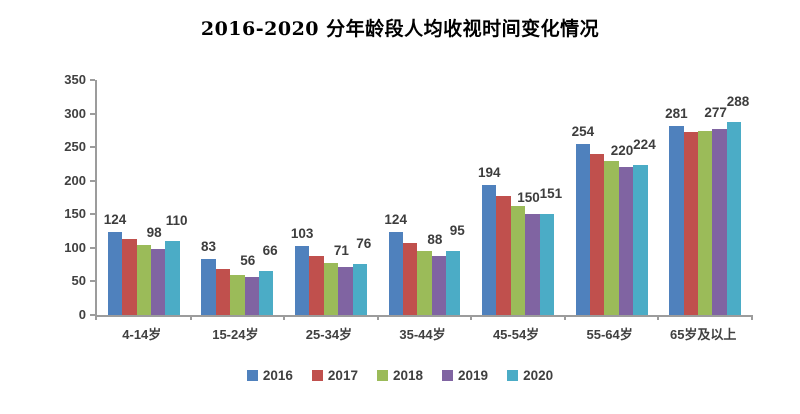  I want to click on bar-value-label-2020-55-64岁: 224, so click(644, 144).